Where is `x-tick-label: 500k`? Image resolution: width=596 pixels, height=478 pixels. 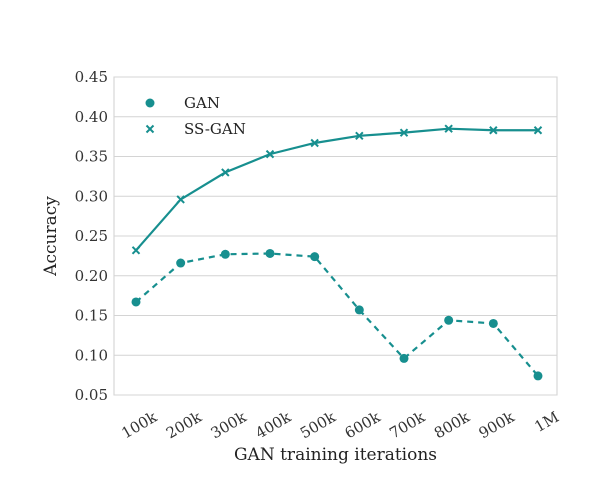 x-tick-label: 500k is located at coordinates (318, 424).